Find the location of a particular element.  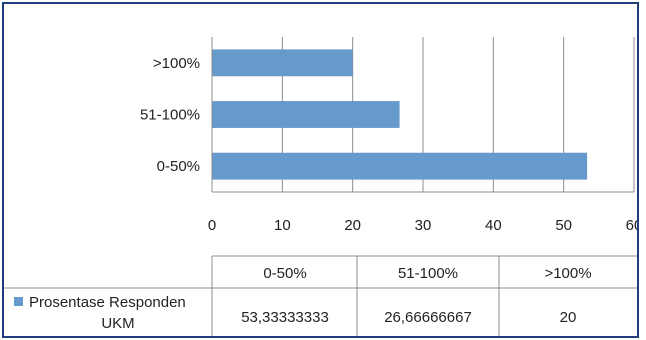

table-value-cell: 20 is located at coordinates (568, 317).